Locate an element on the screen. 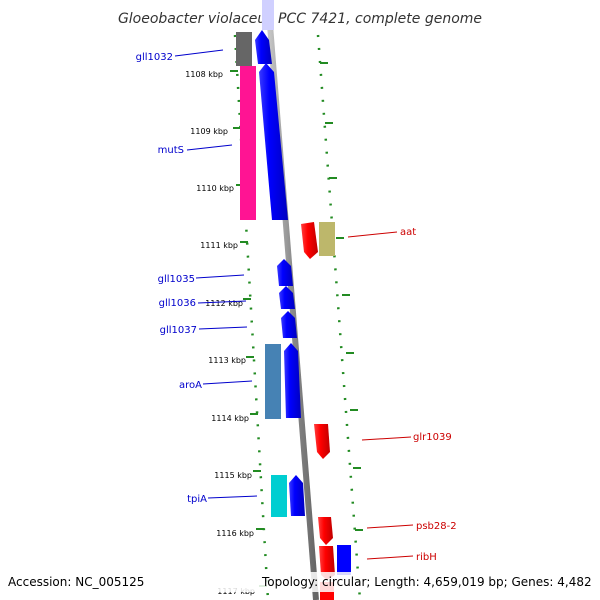 The width and height of the screenshot is (600, 600). aroA-cog-block is located at coordinates (273, 381).